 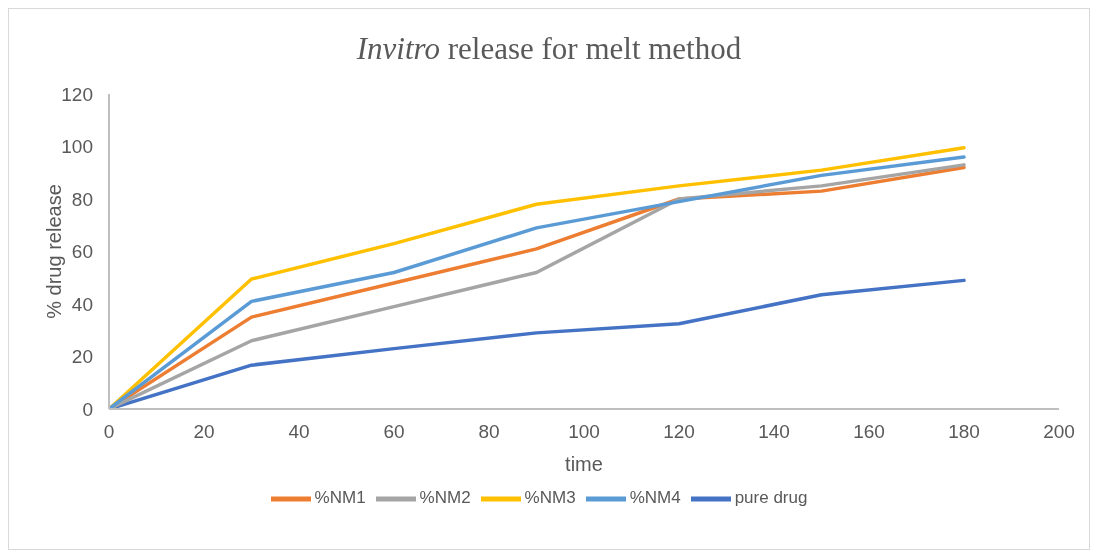 I want to click on x-tick-label: 140, so click(x=774, y=432).